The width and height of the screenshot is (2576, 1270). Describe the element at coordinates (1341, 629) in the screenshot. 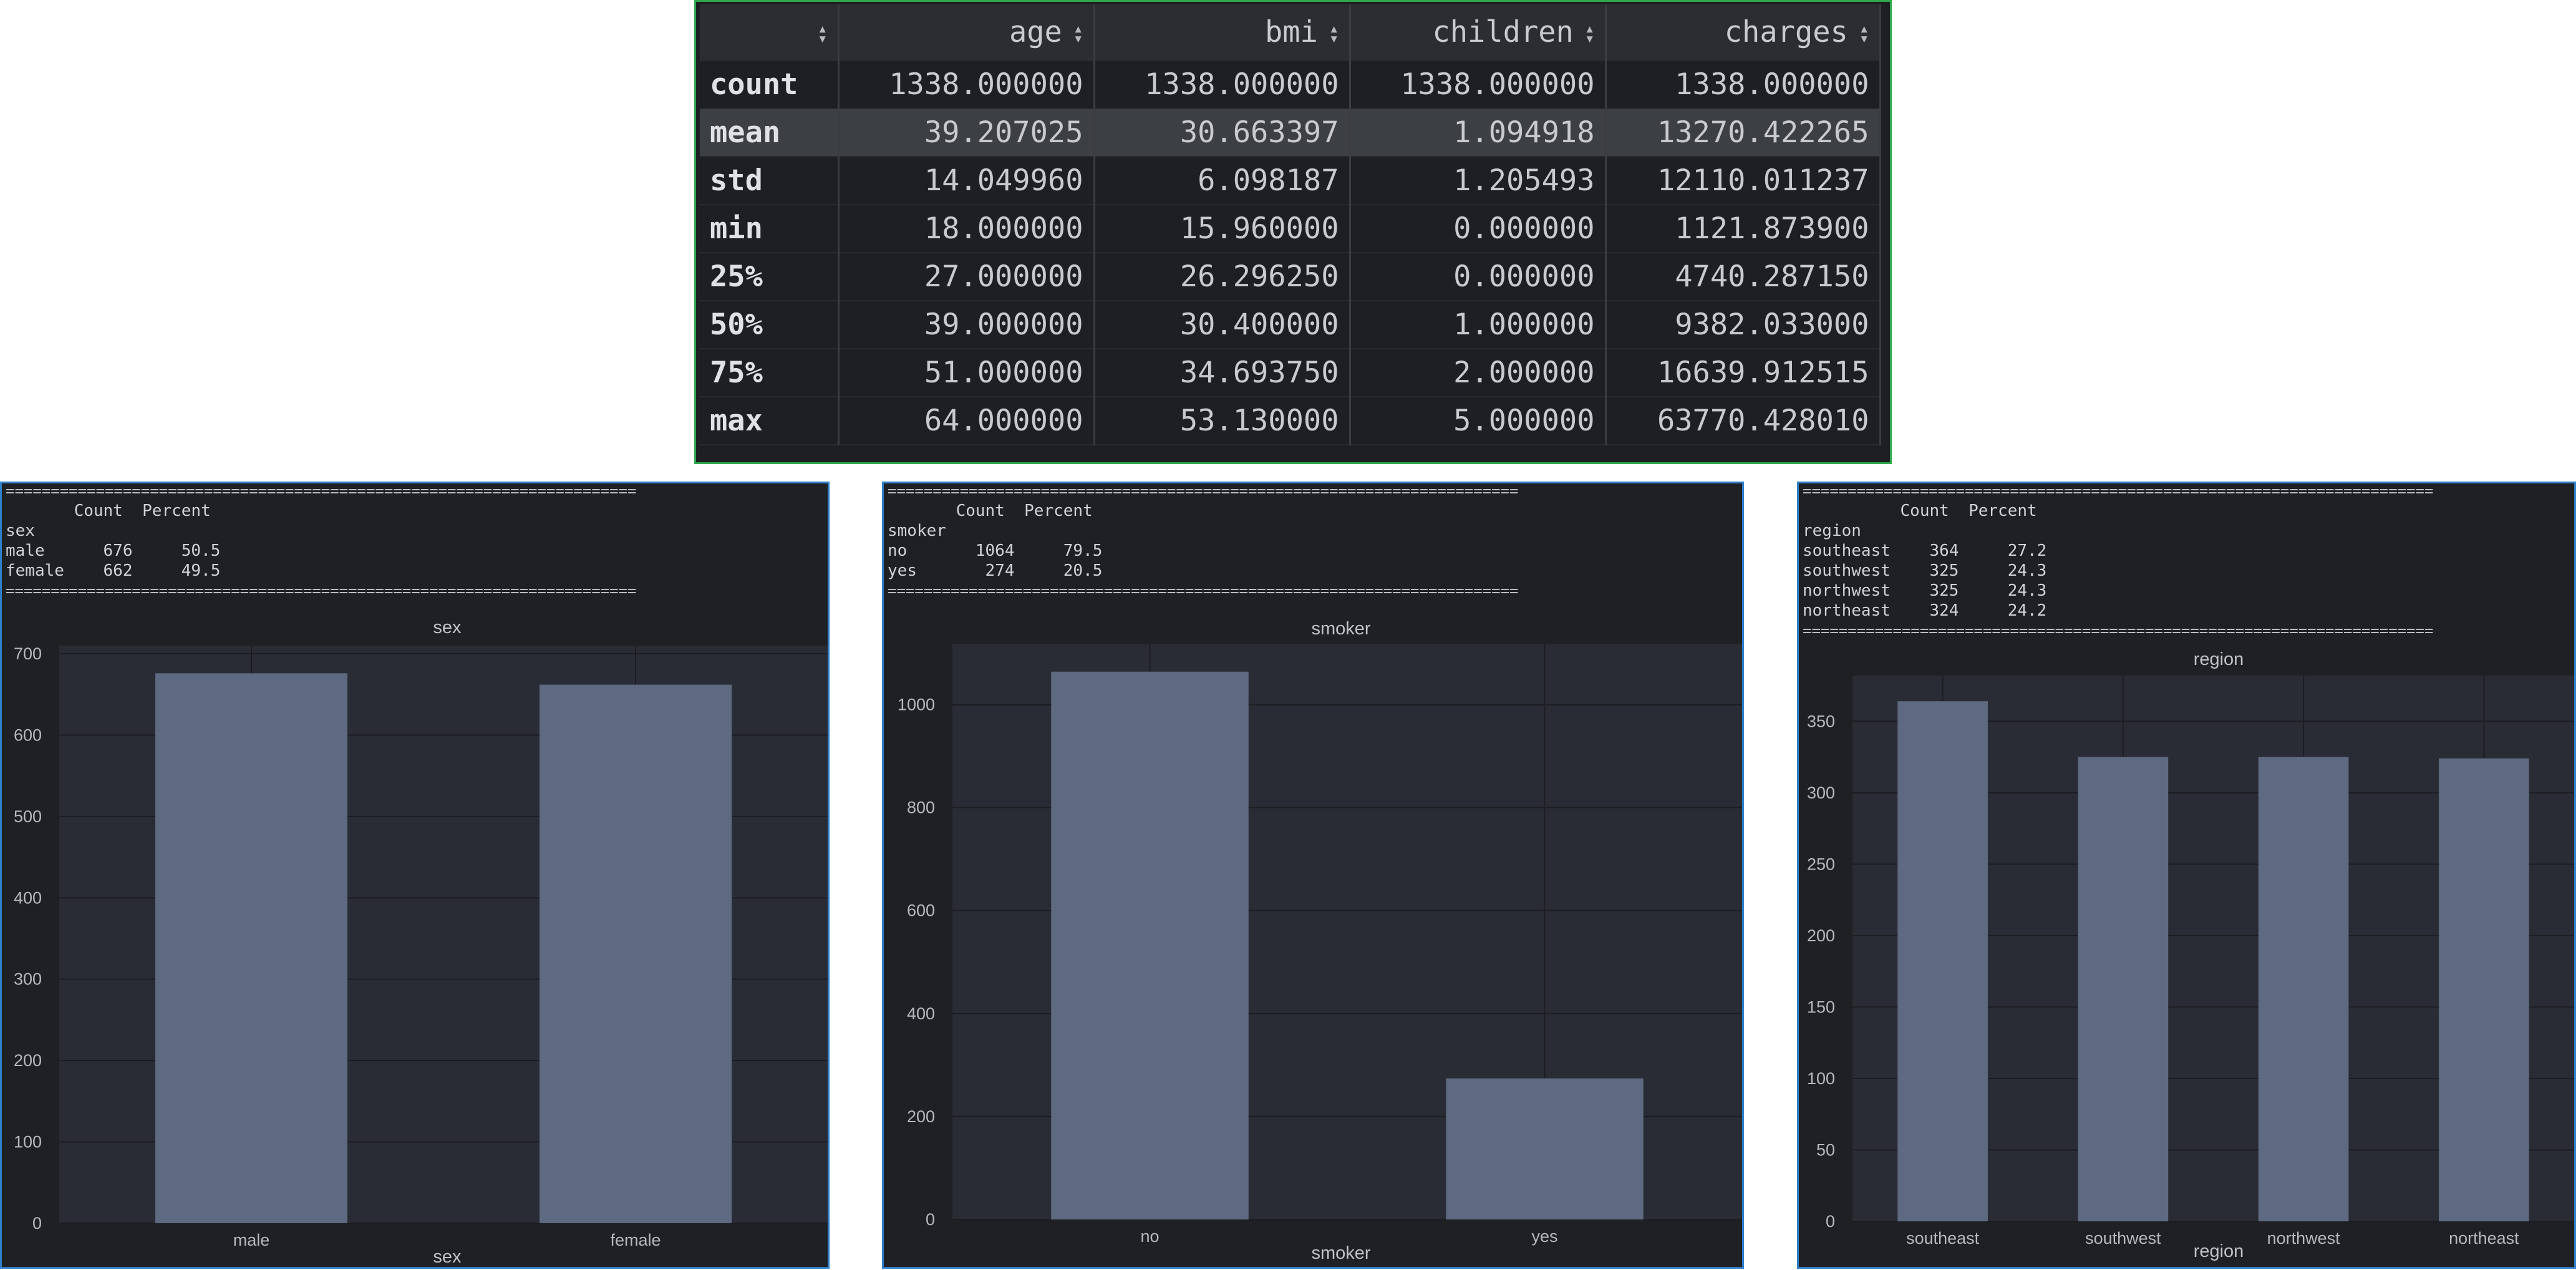

I see `chart-title: smoker` at that location.